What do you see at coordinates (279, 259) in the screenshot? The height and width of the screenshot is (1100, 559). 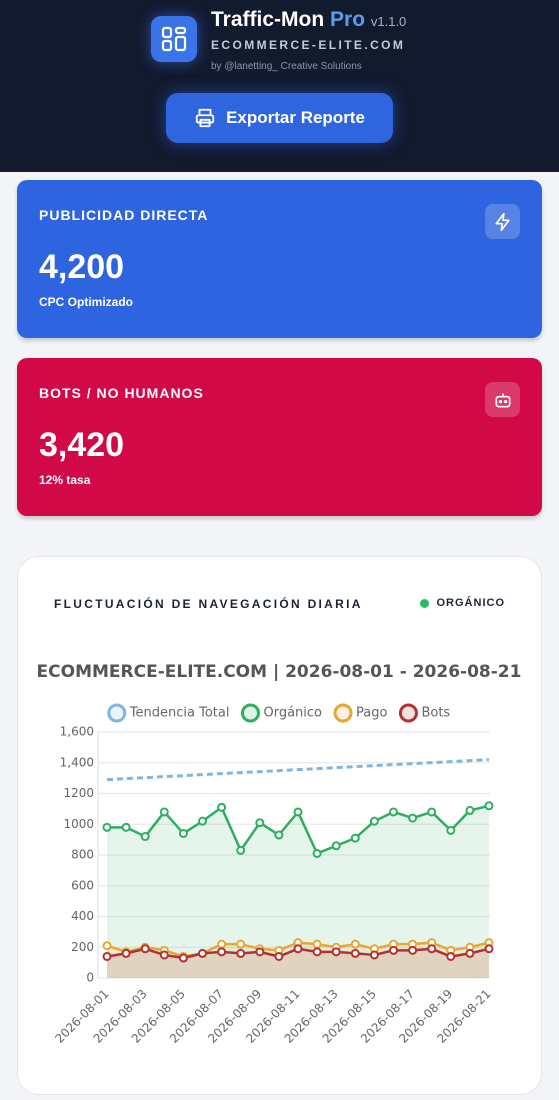 I see `stat-card: PUBLICIDAD DIRECTA 4,200 CPC Optimizado` at bounding box center [279, 259].